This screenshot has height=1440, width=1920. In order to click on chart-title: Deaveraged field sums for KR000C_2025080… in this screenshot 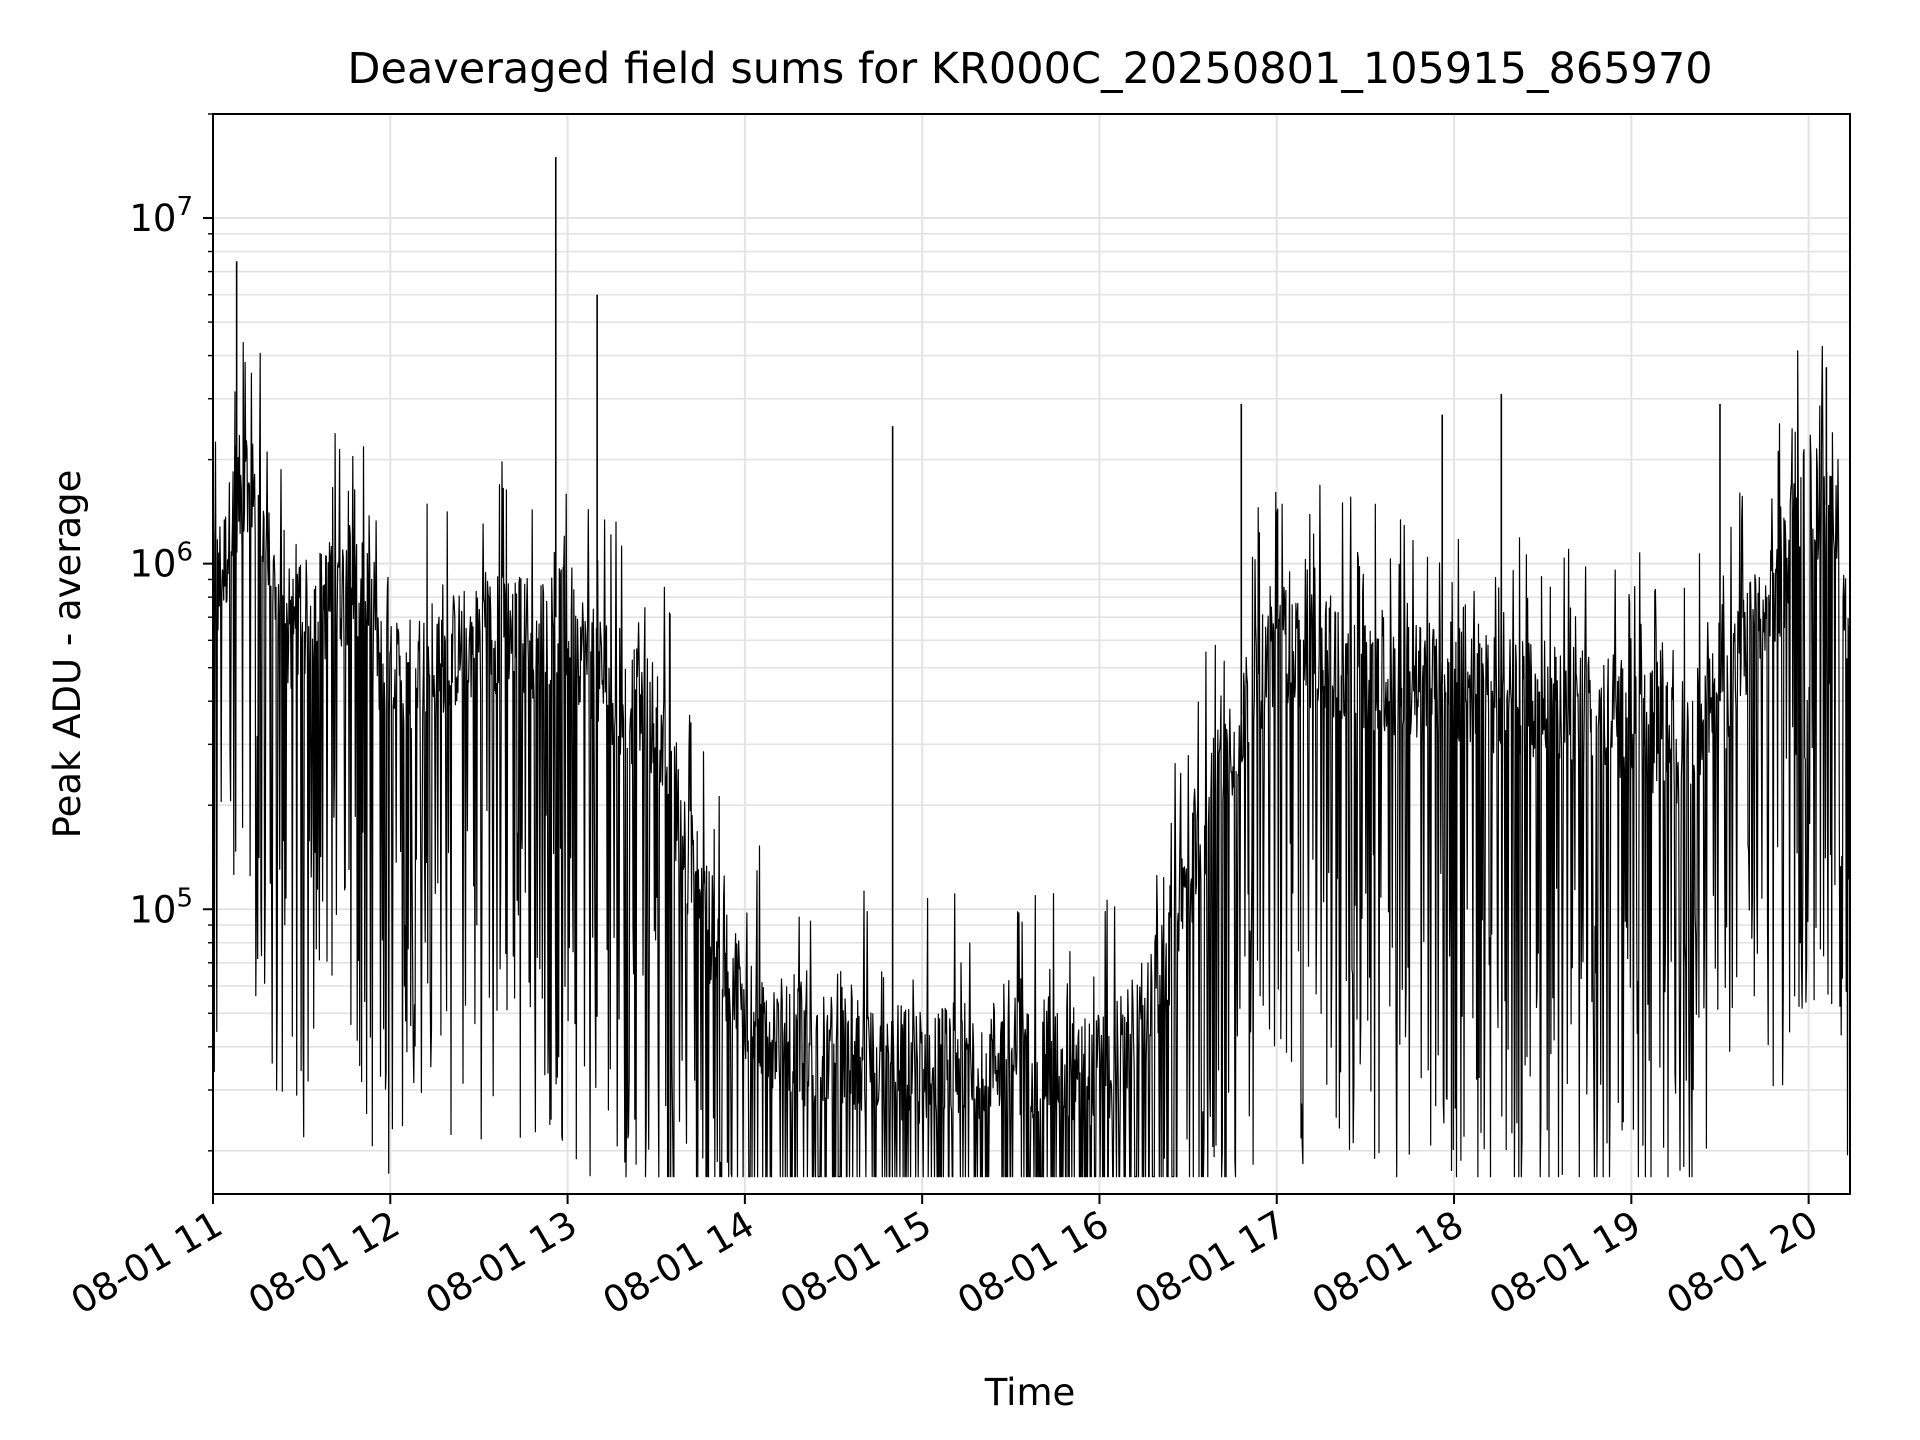, I will do `click(1029, 69)`.